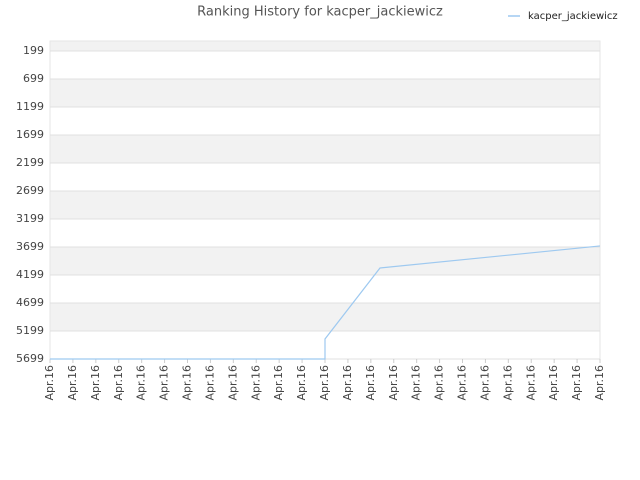 The height and width of the screenshot is (480, 640). I want to click on y-tick-label: 4199, so click(30, 274).